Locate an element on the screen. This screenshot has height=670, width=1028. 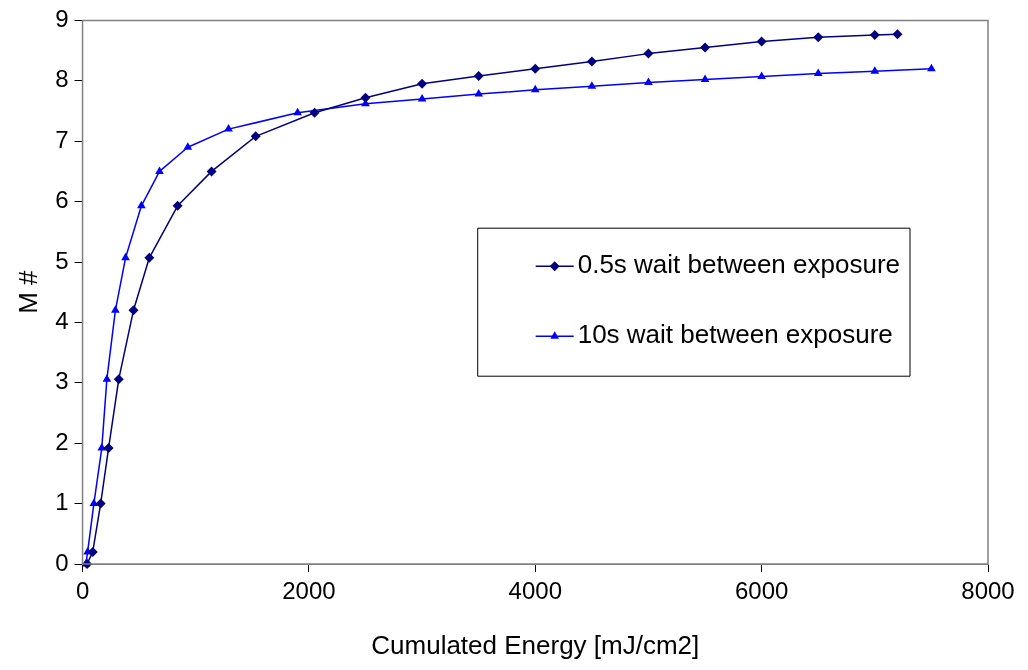
legend-label: 10s wait between exposure is located at coordinates (735, 334).